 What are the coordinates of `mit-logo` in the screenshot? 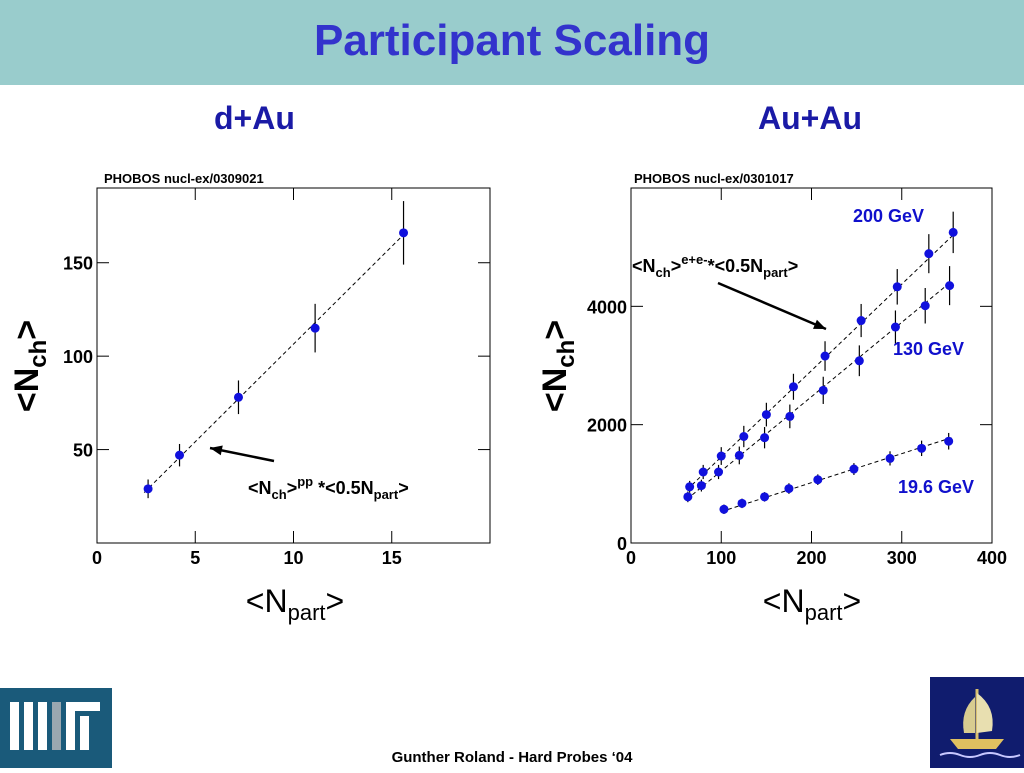 It's located at (56, 728).